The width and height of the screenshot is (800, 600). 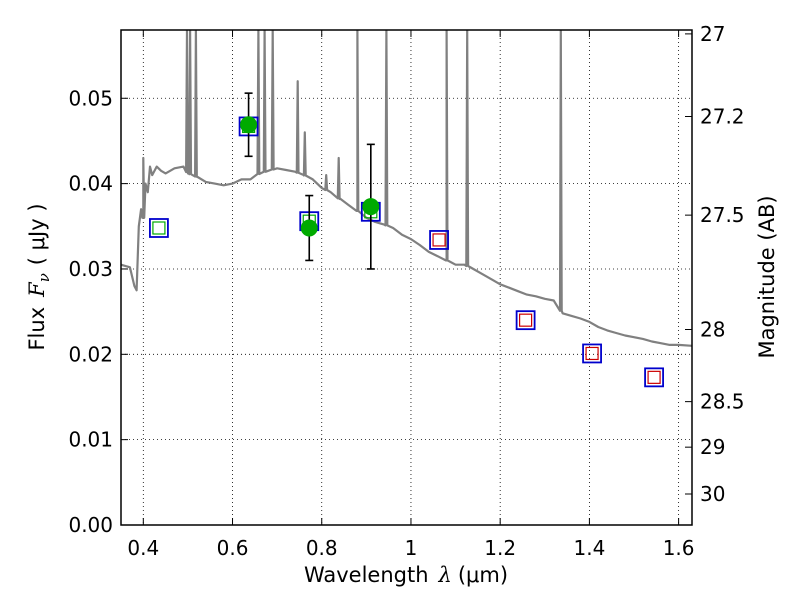 What do you see at coordinates (500, 548) in the screenshot?
I see `x-tick-label: 1.2` at bounding box center [500, 548].